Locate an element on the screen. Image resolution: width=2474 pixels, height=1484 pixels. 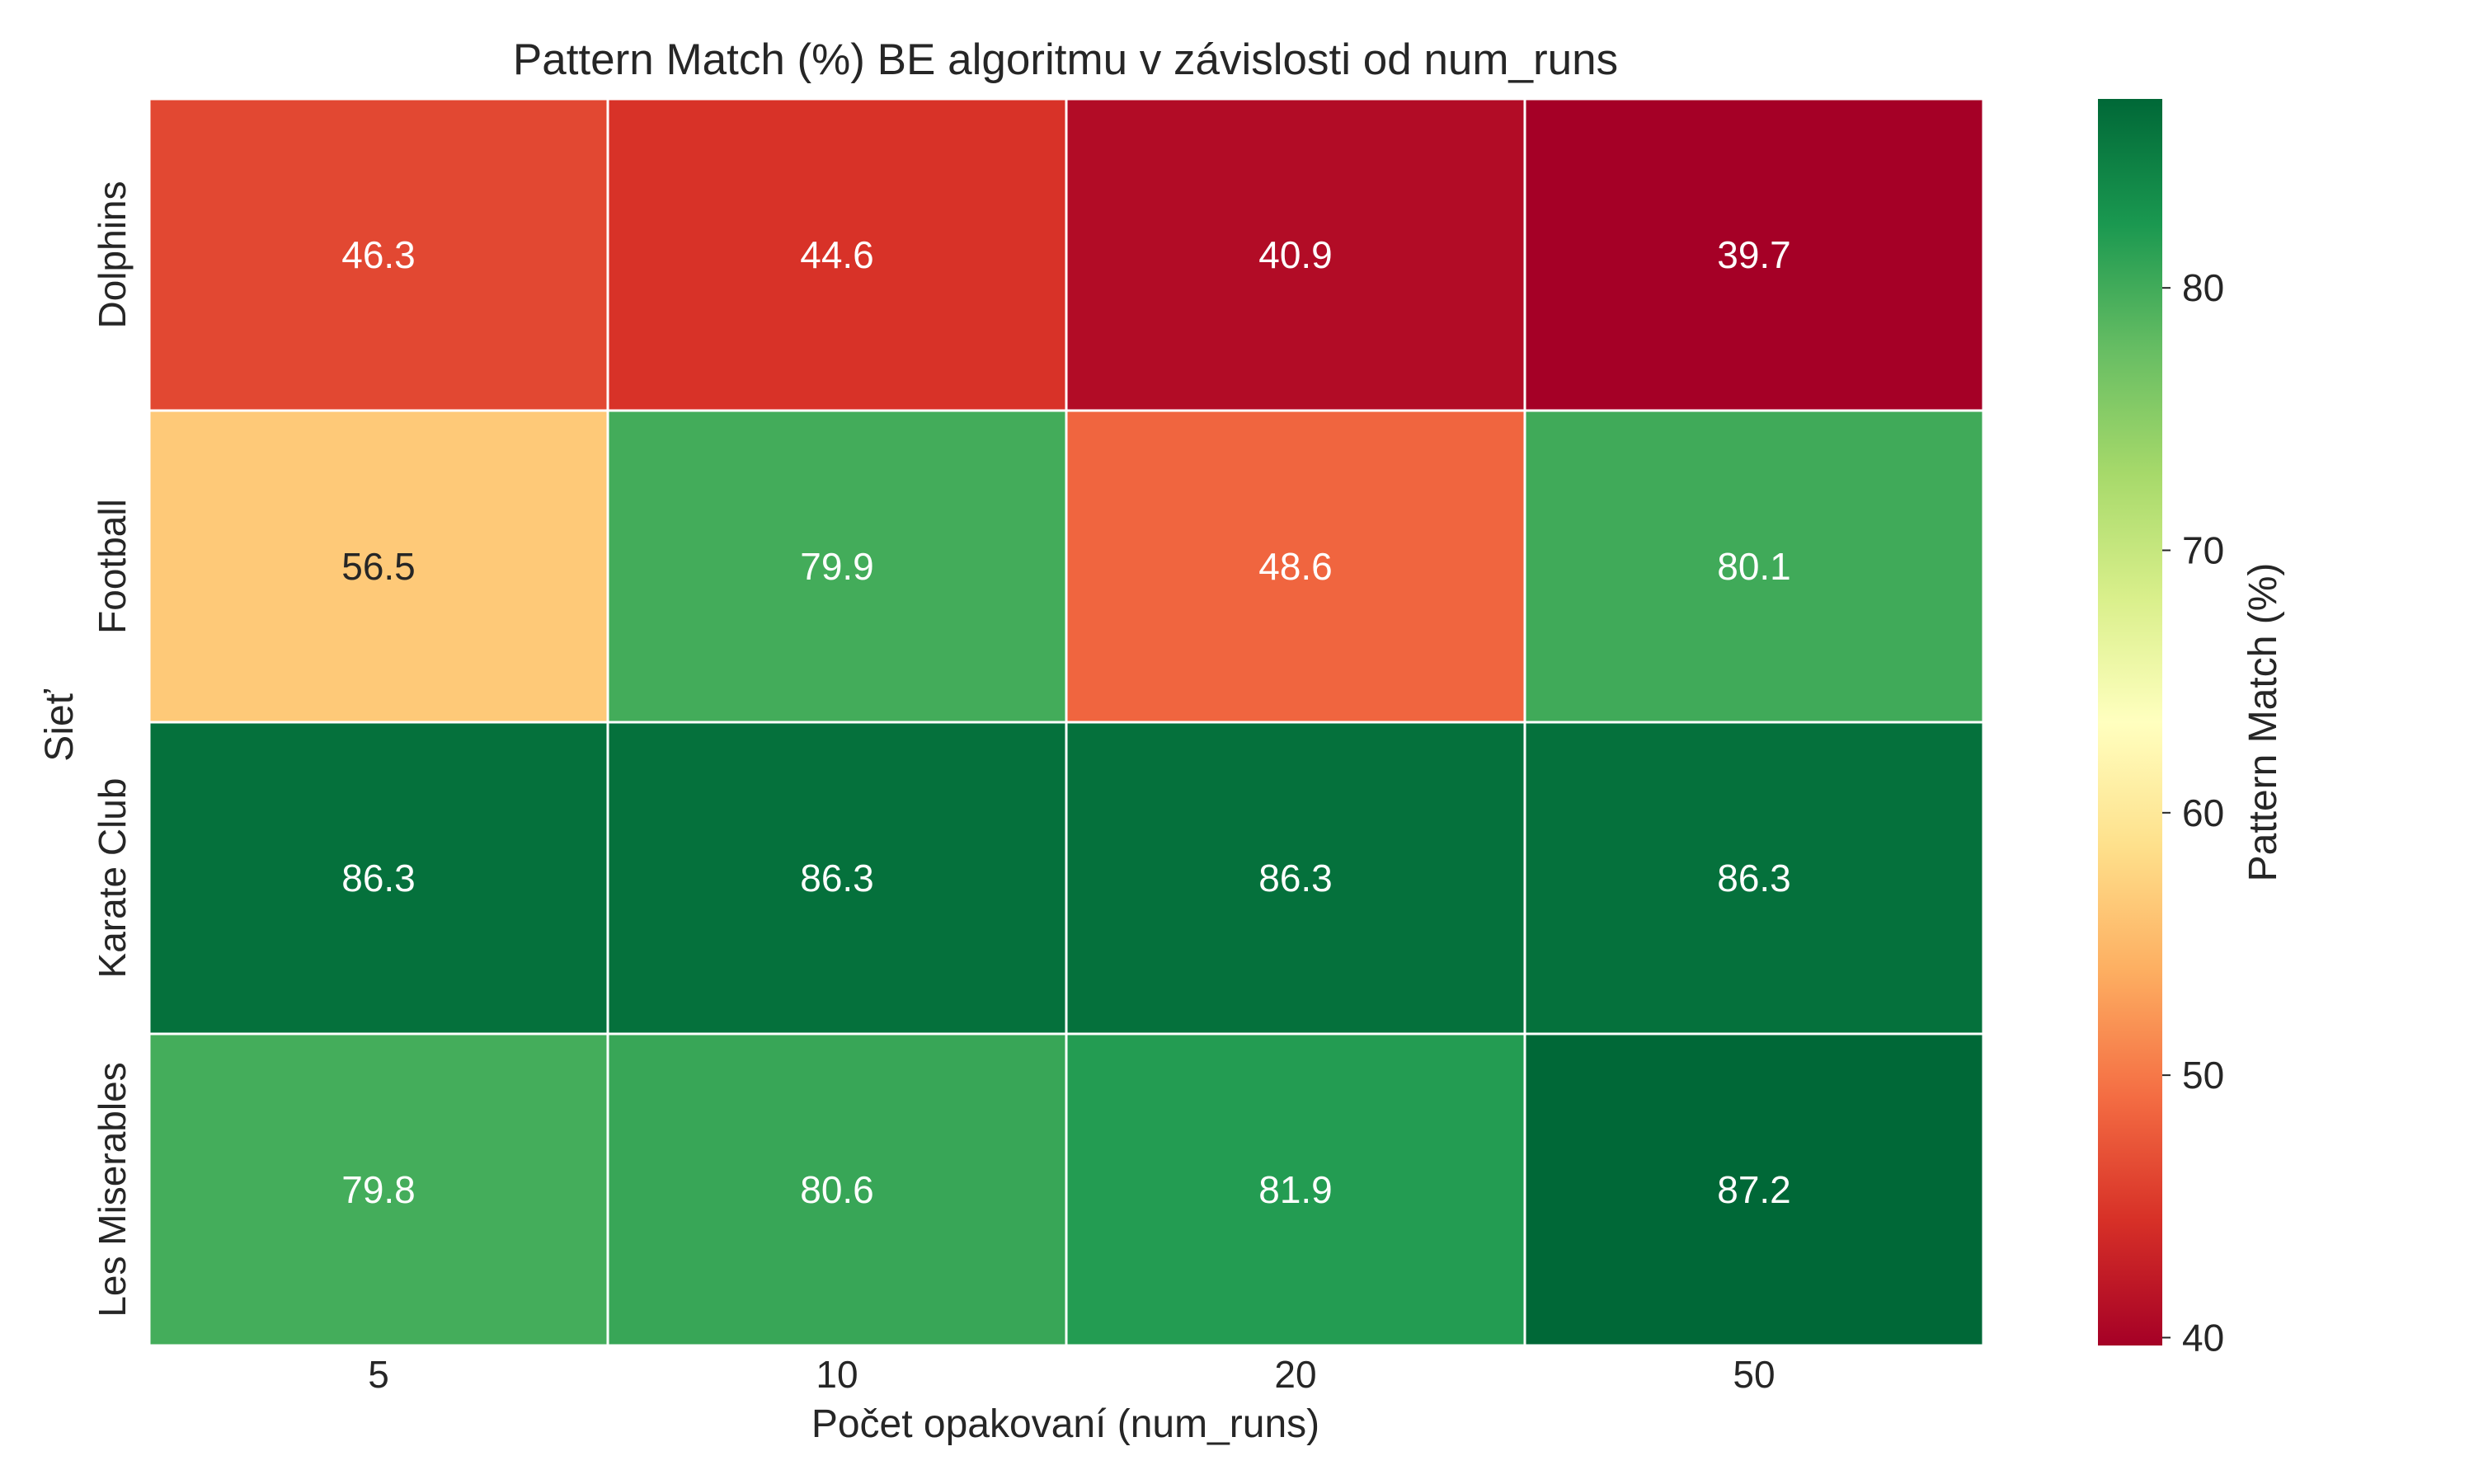
colorbar-tick-label: 60 is located at coordinates (2203, 812).